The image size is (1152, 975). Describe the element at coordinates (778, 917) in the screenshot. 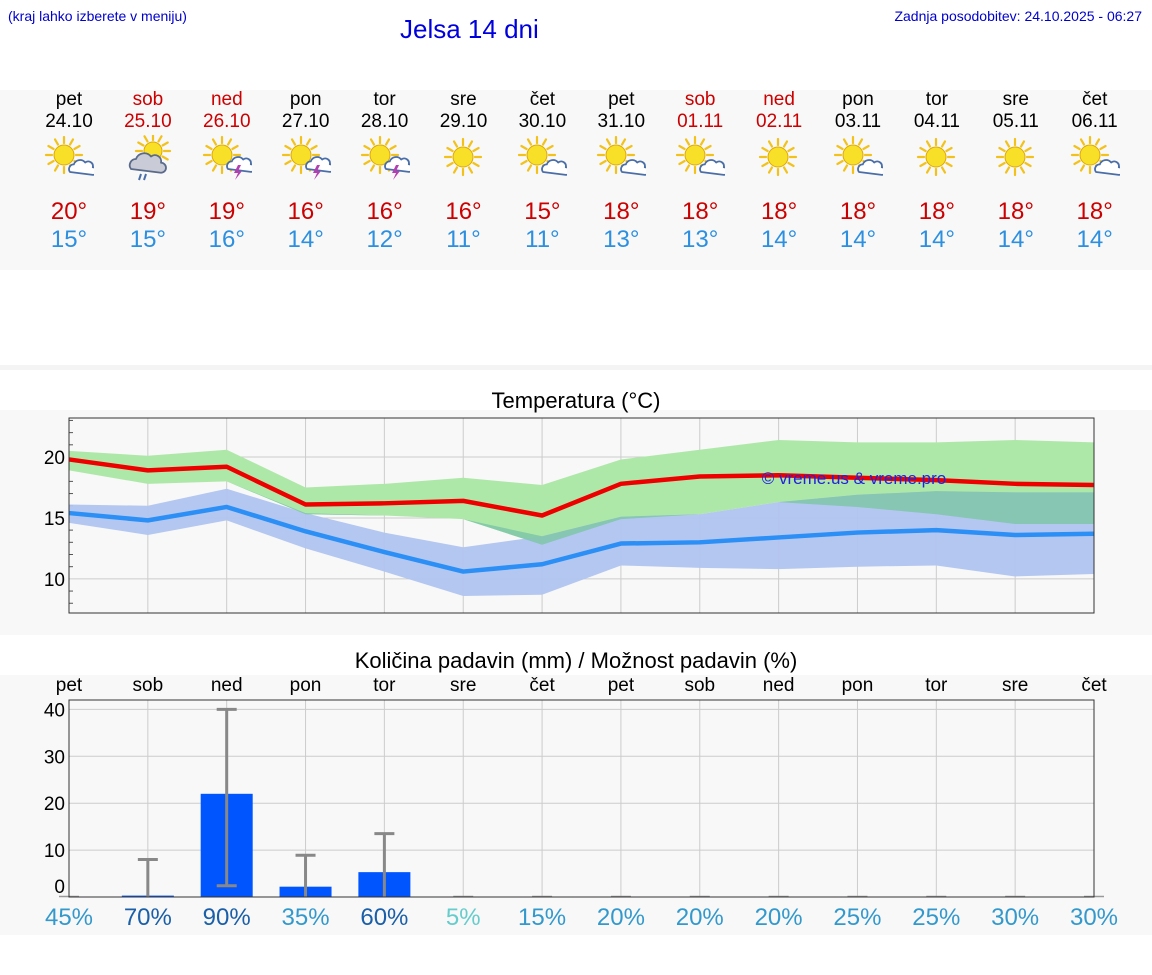

I see `precip-probability: 20%` at that location.